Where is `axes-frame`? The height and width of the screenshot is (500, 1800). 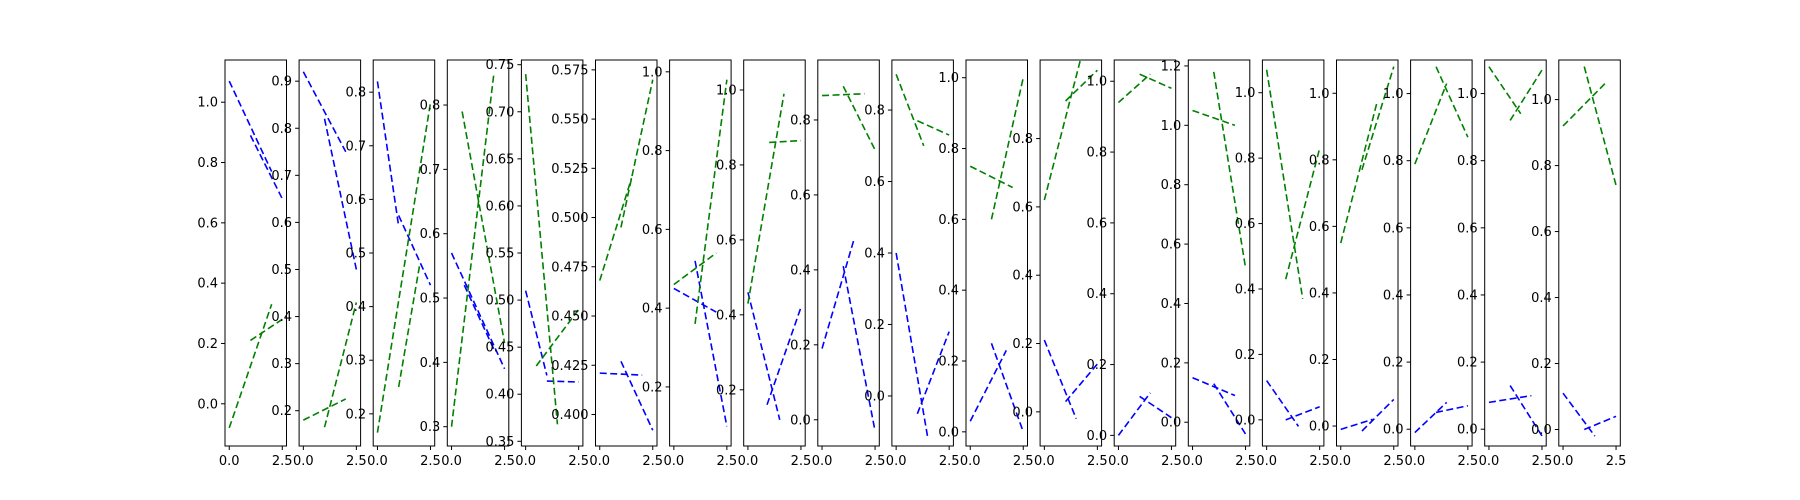 axes-frame is located at coordinates (700, 253).